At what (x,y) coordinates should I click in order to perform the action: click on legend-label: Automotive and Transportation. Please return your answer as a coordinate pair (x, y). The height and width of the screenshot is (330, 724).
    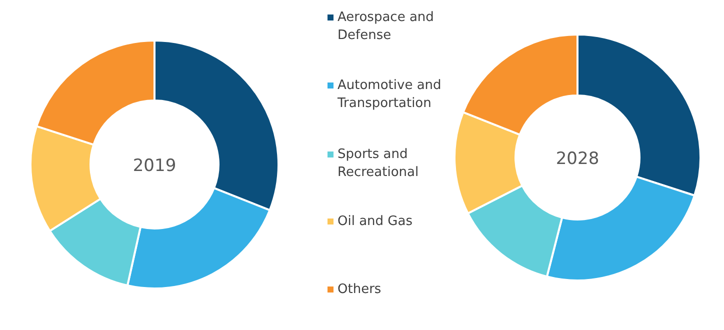
    Looking at the image, I should click on (389, 94).